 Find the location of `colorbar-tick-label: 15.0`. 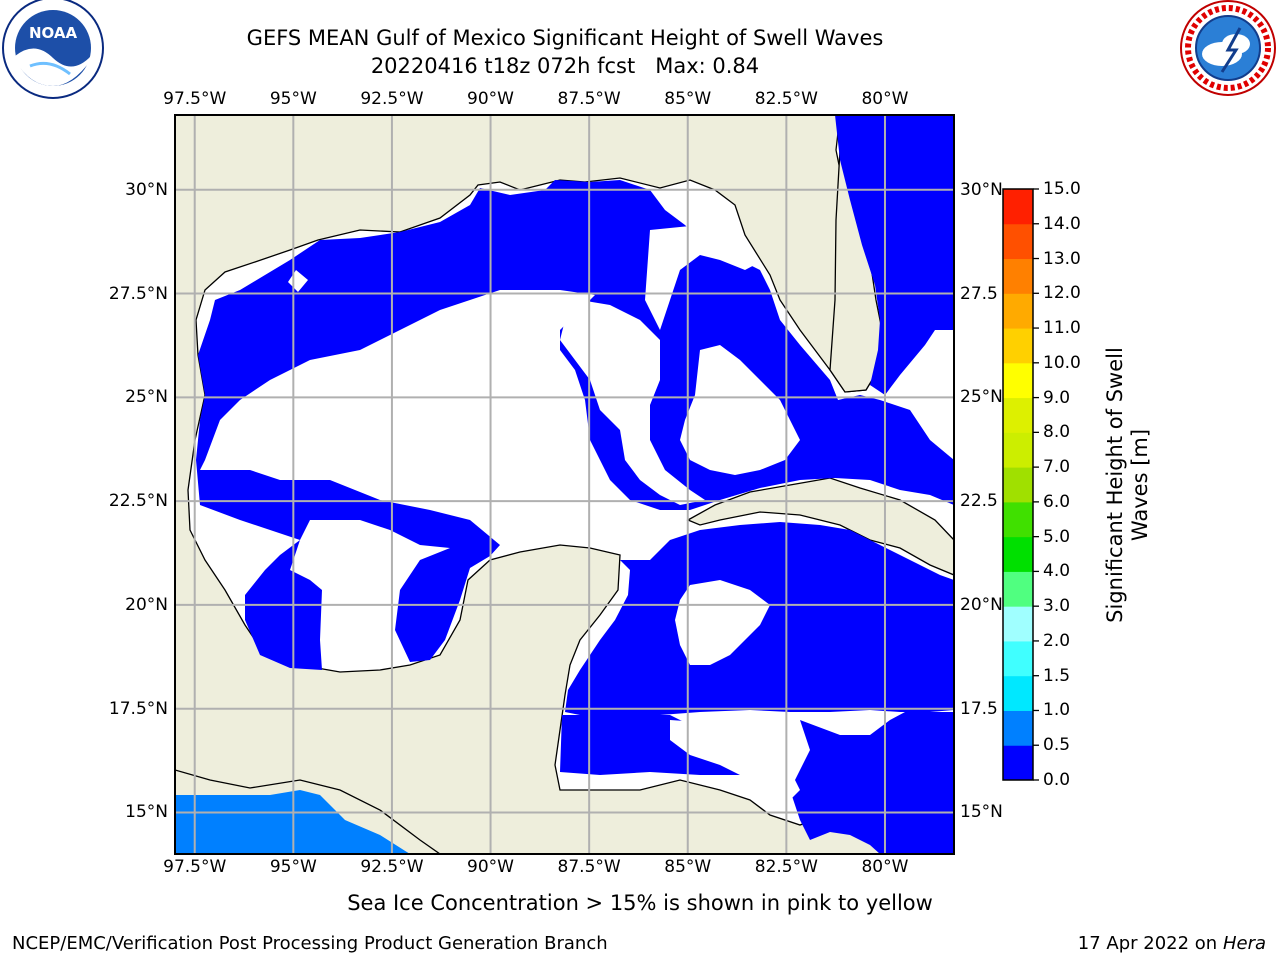

colorbar-tick-label: 15.0 is located at coordinates (1062, 189).